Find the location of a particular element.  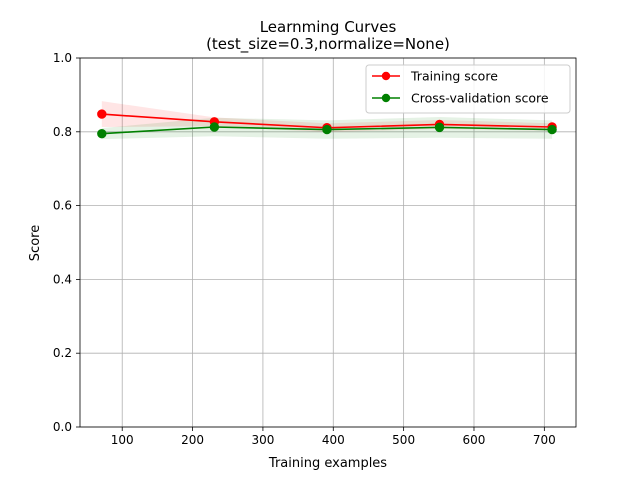

x-axis-label: Training examples is located at coordinates (327, 463).